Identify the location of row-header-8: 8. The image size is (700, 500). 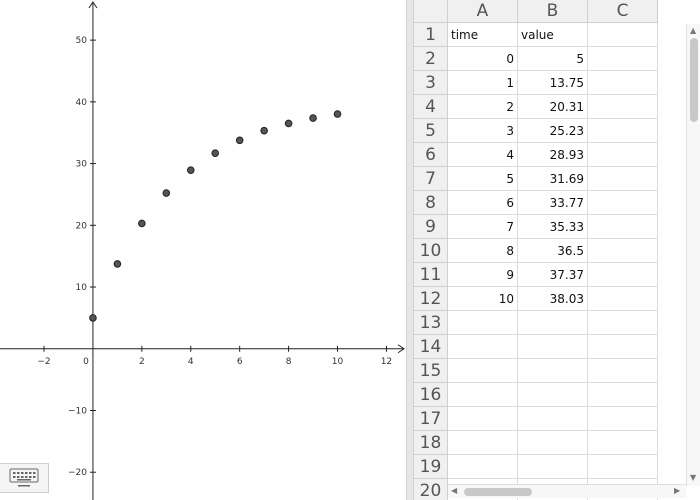
(431, 203).